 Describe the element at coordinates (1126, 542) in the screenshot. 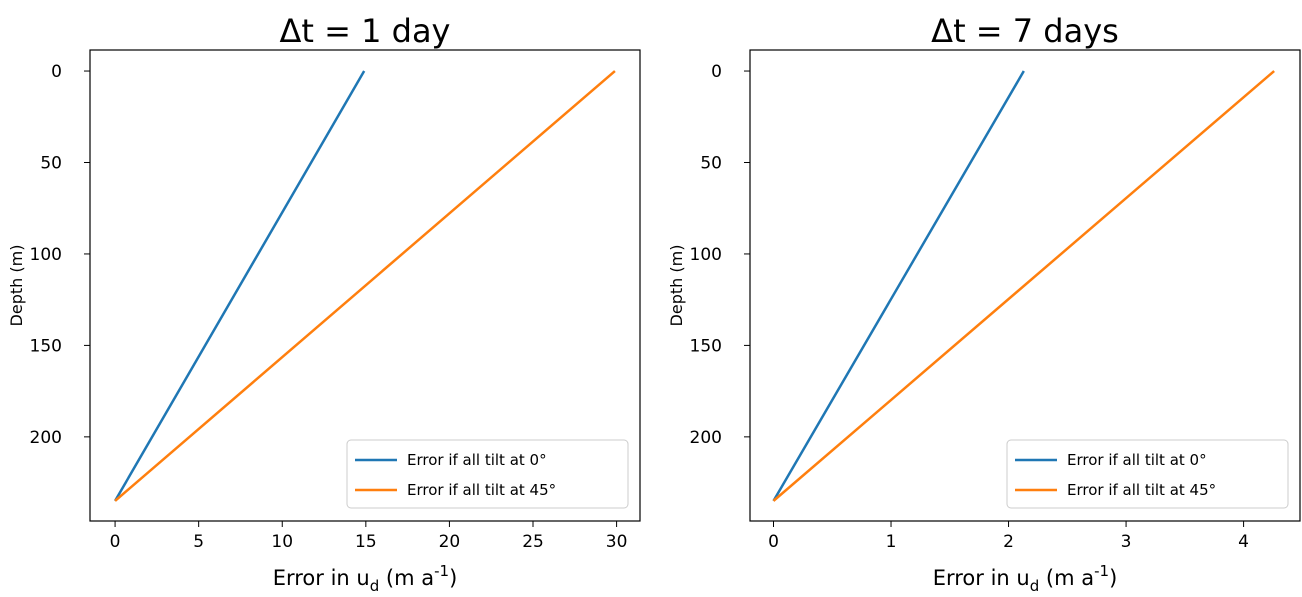

I see `x-tick-label: 3` at that location.